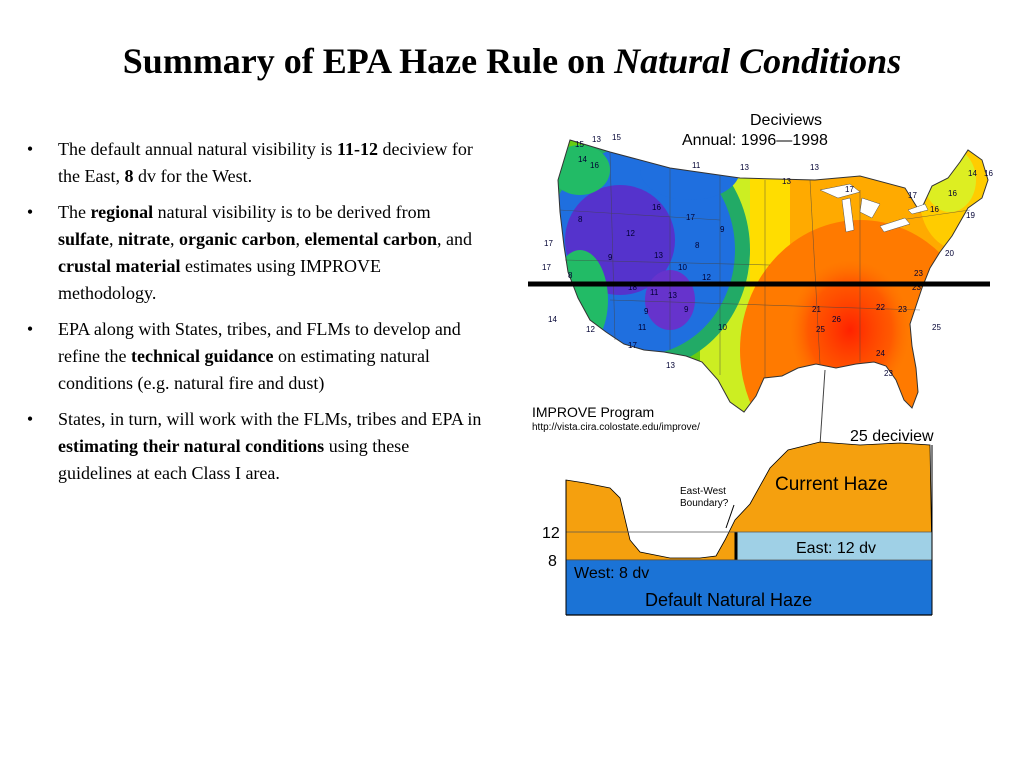 The image size is (1024, 768). Describe the element at coordinates (880, 353) in the screenshot. I see `site-value-label: 24` at that location.